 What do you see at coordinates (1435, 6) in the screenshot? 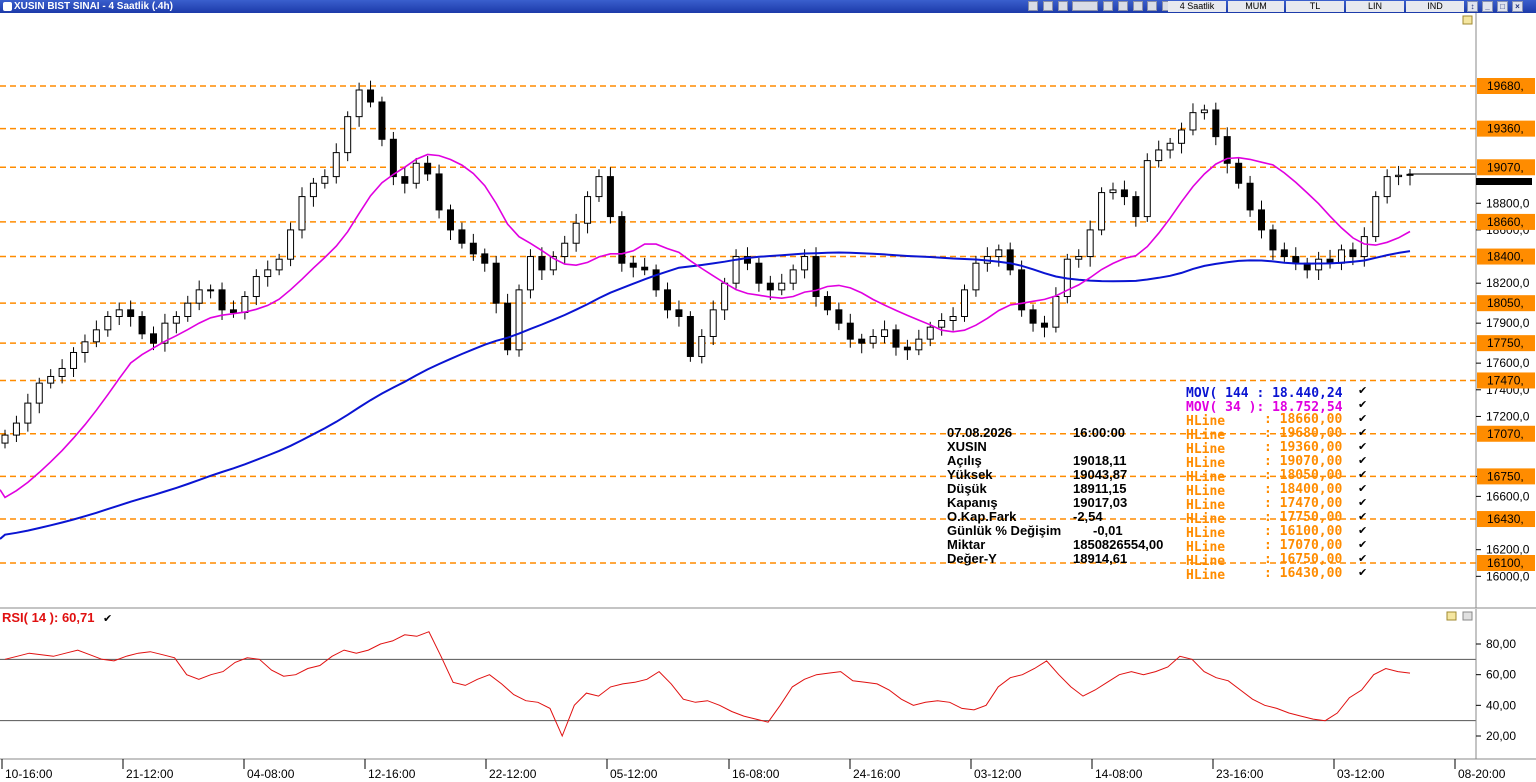
I see `tab-indicators: IND` at bounding box center [1435, 6].